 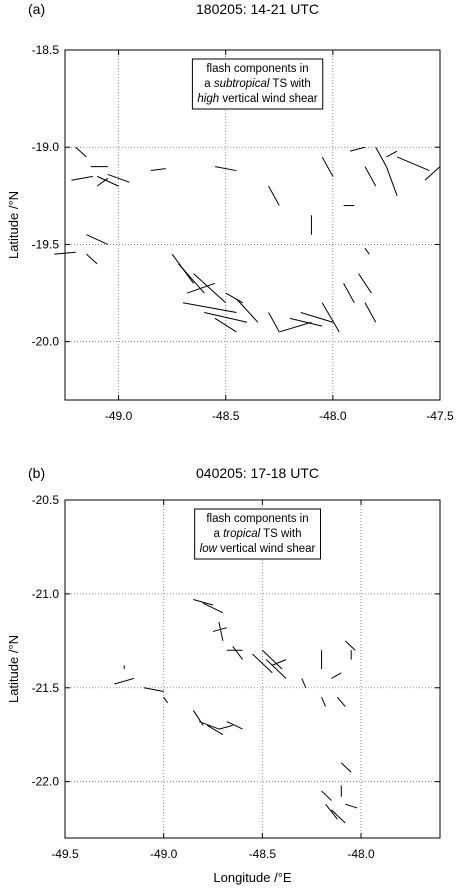 What do you see at coordinates (208, 99) in the screenshot?
I see `annotation-text: high` at bounding box center [208, 99].